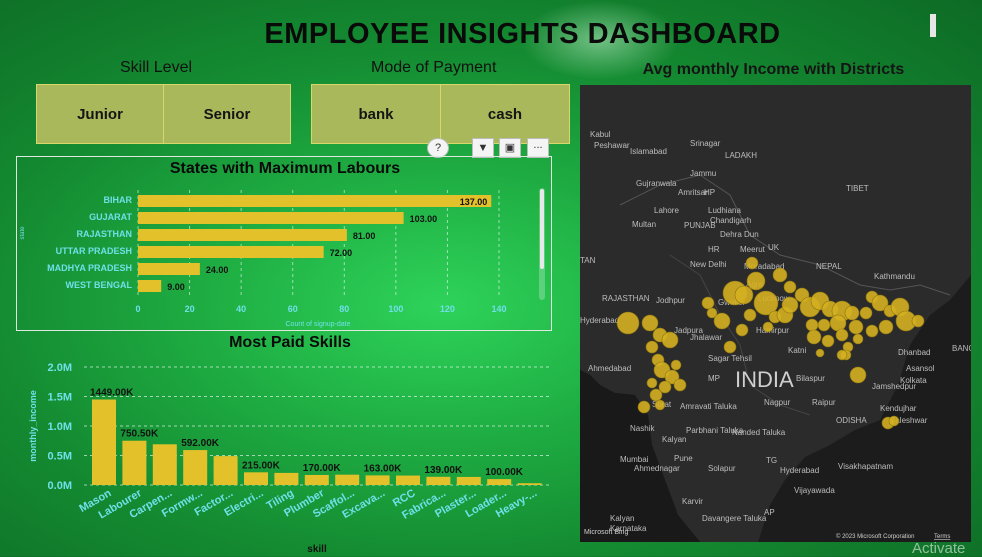  Describe the element at coordinates (438, 148) in the screenshot. I see `help-icon: ?` at that location.